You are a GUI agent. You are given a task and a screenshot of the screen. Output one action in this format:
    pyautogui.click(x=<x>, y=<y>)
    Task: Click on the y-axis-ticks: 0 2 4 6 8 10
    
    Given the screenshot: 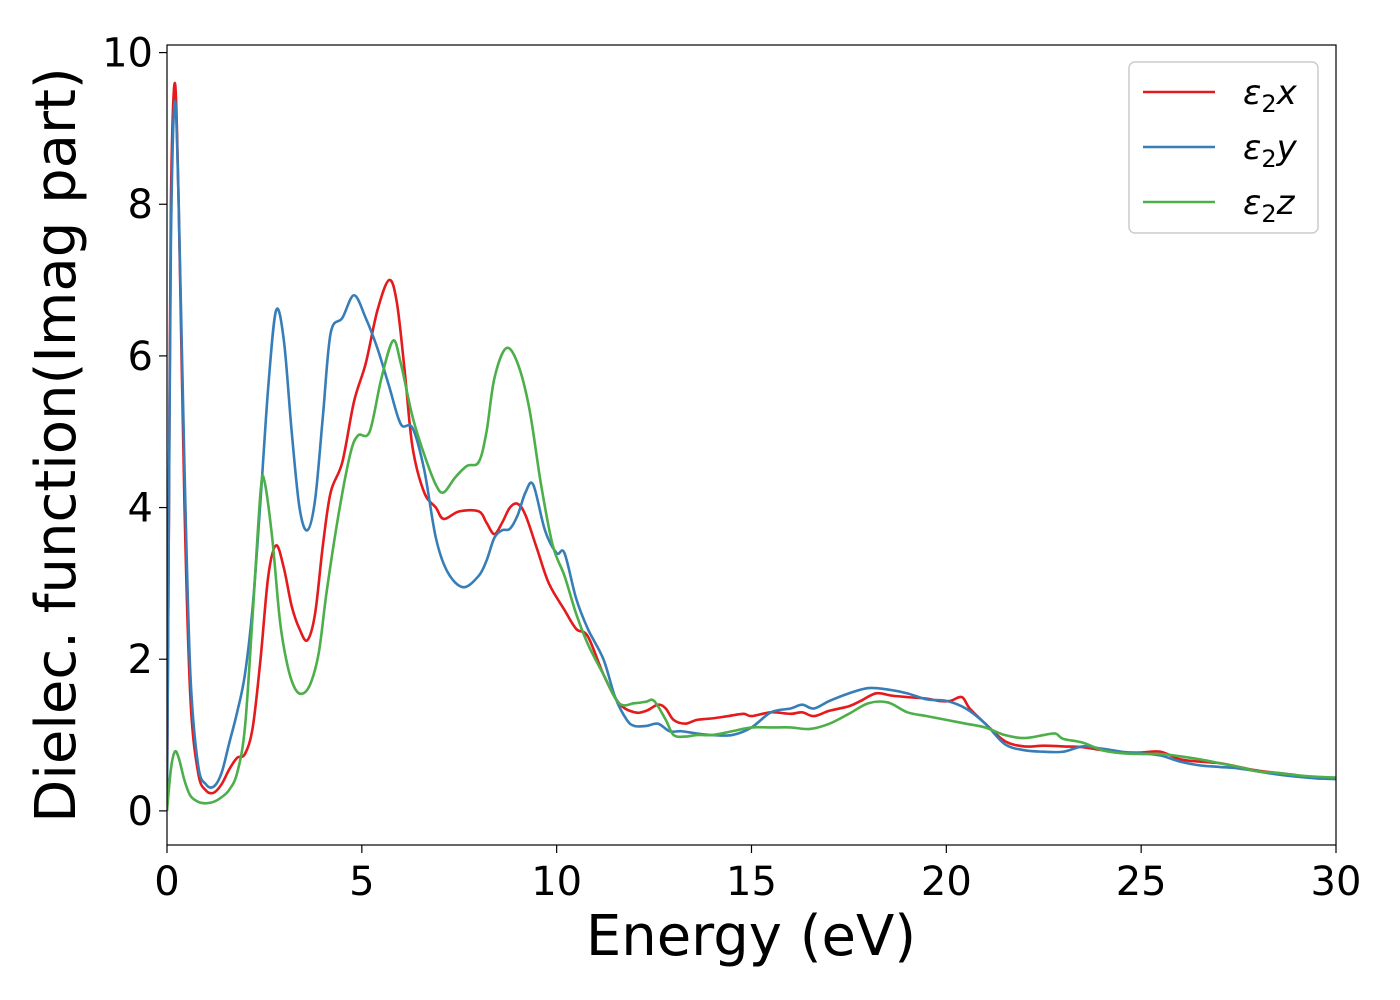 What is the action you would take?
    pyautogui.click(x=134, y=433)
    